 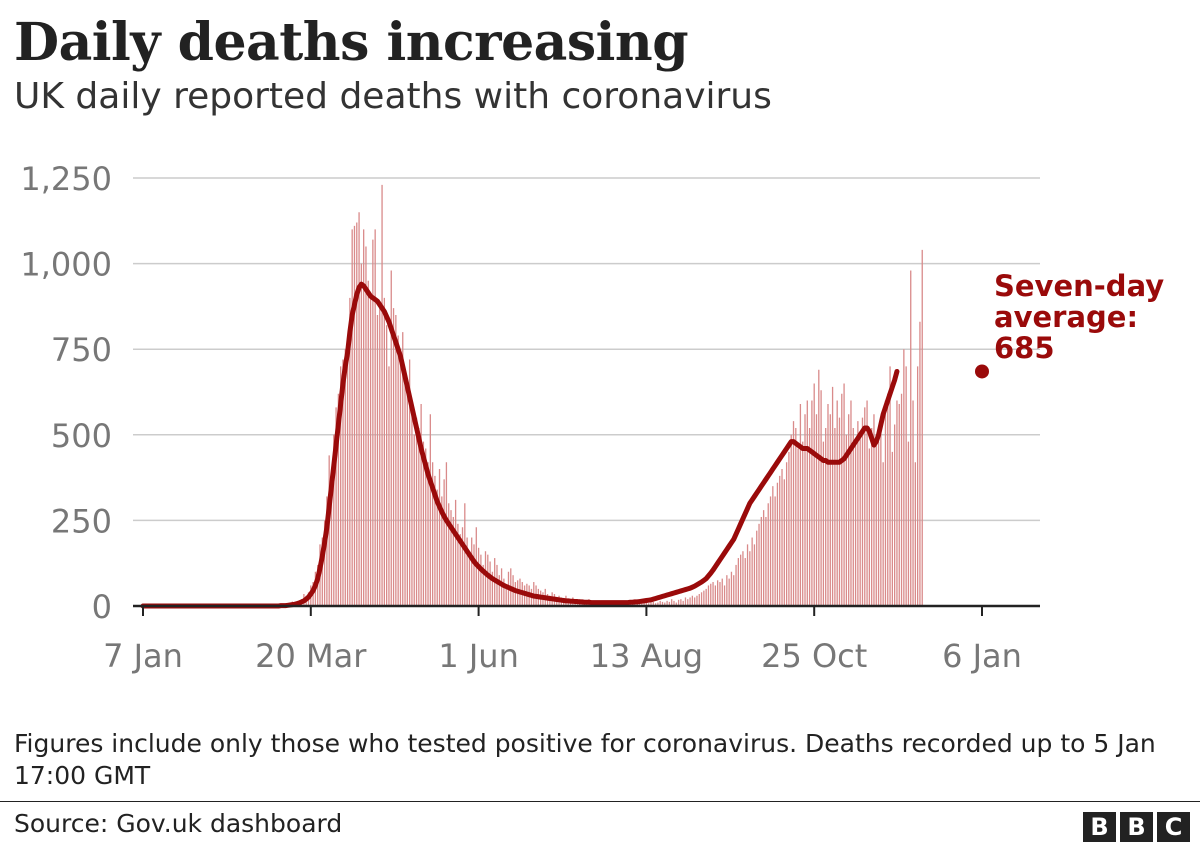 I want to click on y-tick-label: 1,250, so click(x=66, y=179).